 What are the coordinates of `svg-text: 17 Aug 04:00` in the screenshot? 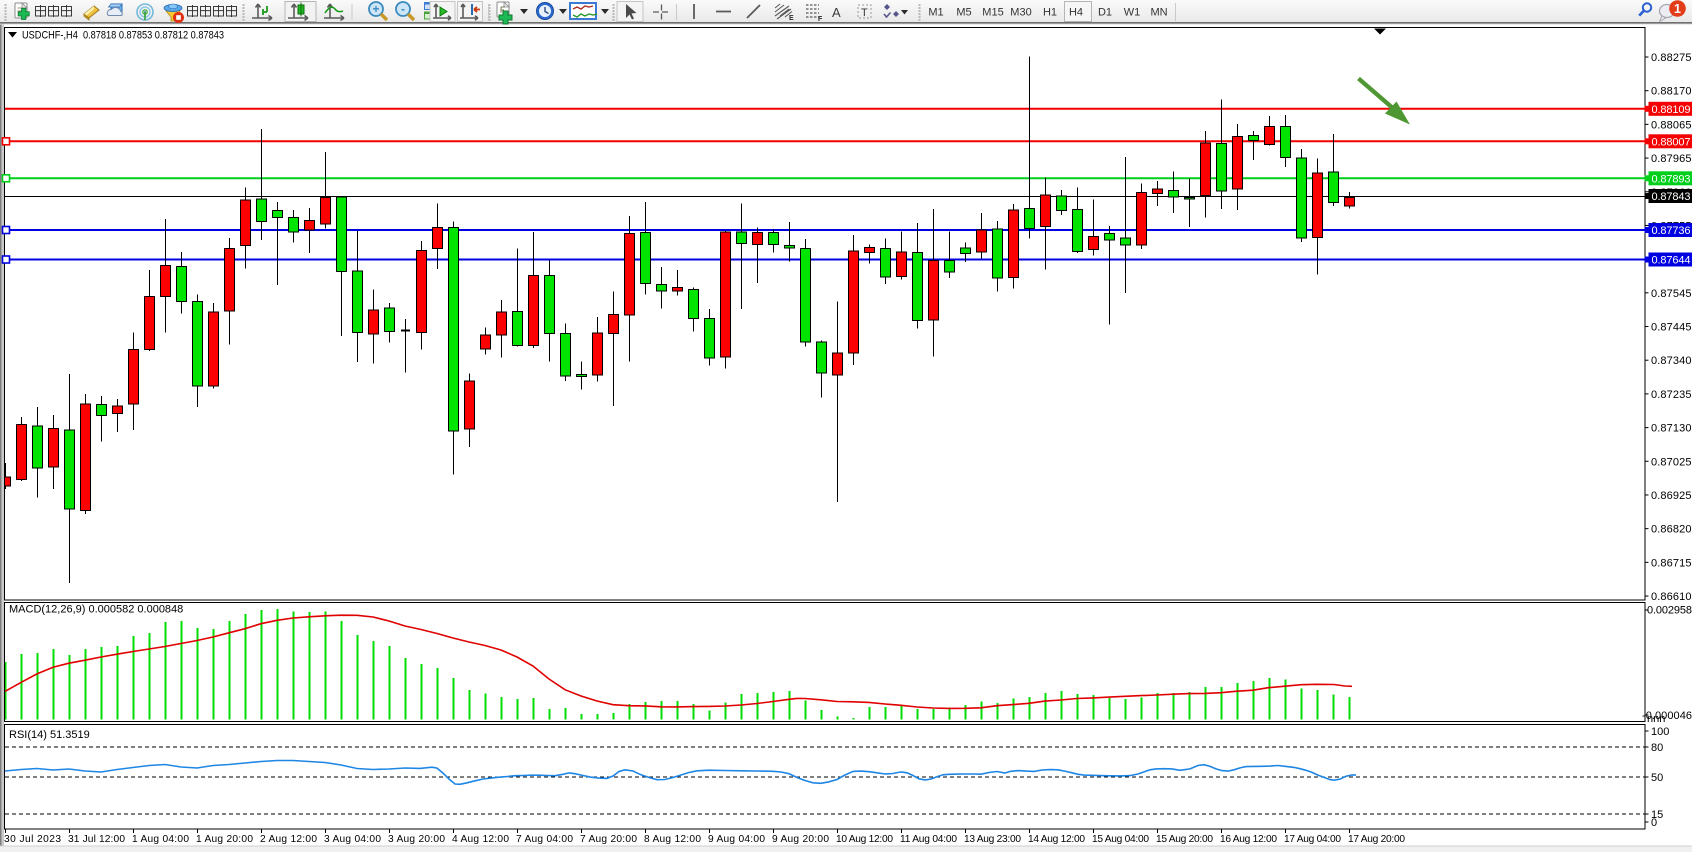 It's located at (1312, 839).